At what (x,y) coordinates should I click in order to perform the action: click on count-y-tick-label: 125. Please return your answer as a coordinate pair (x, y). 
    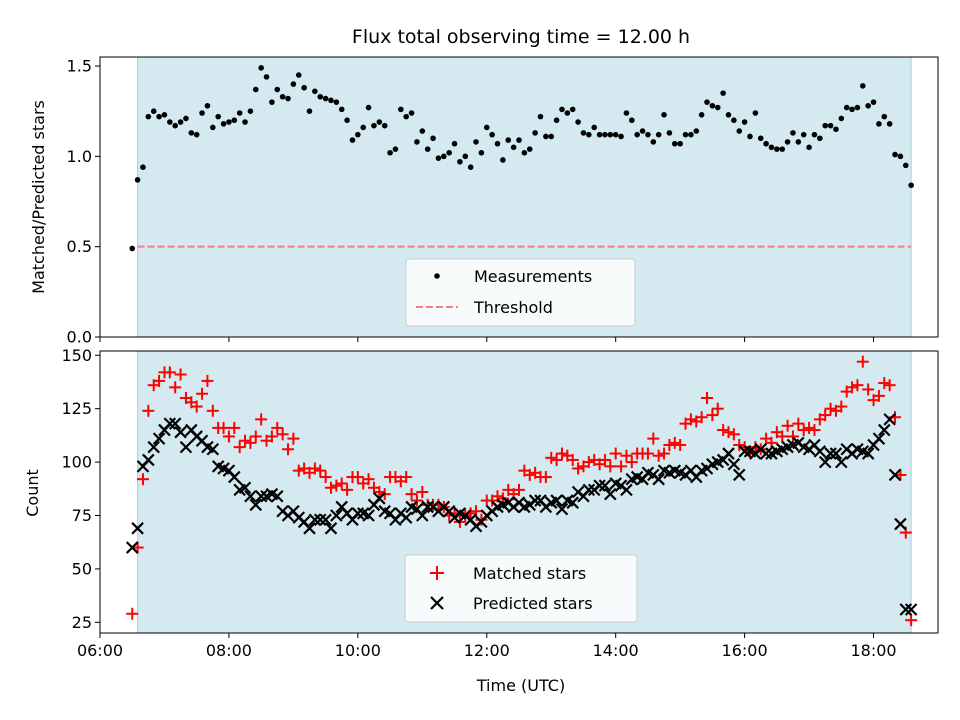
    Looking at the image, I should click on (76, 408).